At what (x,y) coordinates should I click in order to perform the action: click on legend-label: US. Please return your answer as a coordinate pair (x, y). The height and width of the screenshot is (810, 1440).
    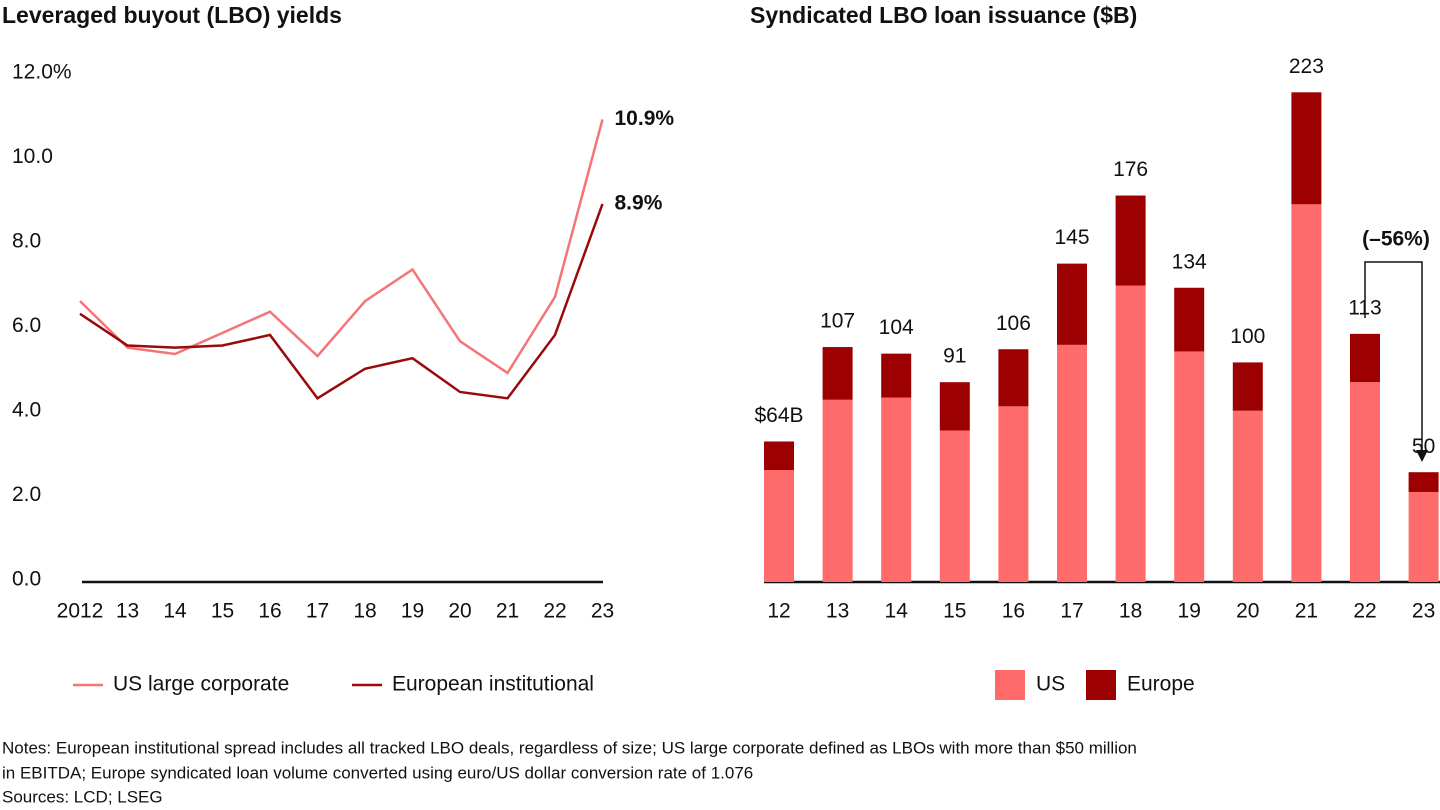
    Looking at the image, I should click on (1050, 684).